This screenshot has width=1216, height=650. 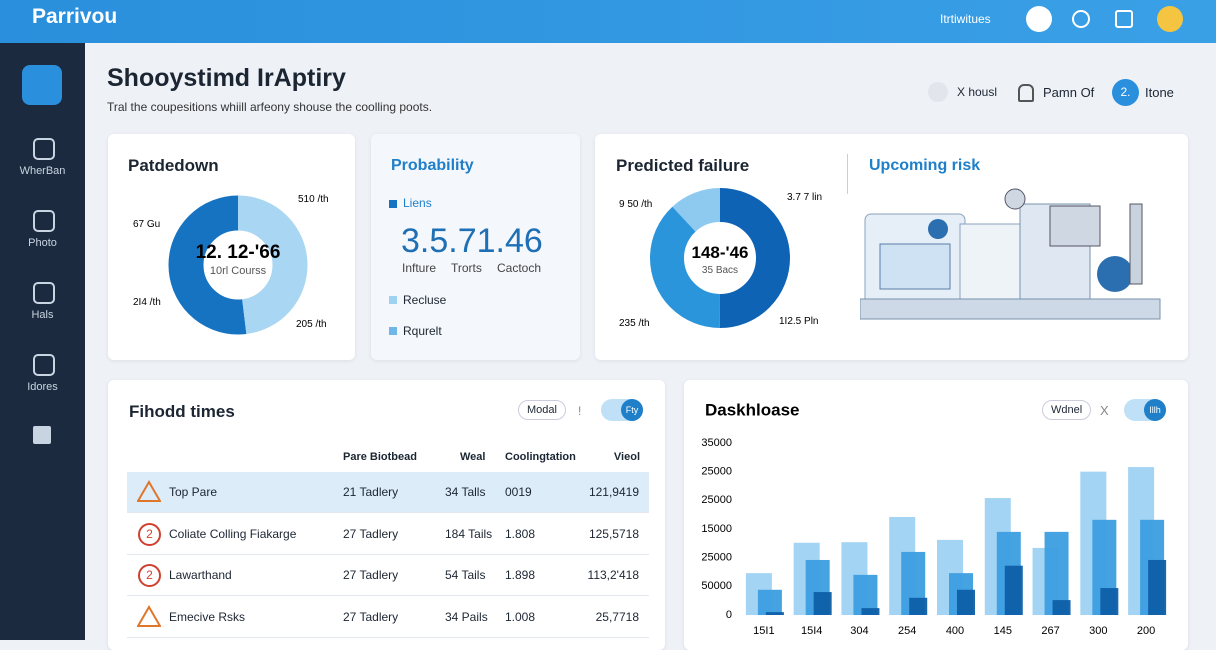 I want to click on card-title: Patdedown, so click(x=173, y=165).